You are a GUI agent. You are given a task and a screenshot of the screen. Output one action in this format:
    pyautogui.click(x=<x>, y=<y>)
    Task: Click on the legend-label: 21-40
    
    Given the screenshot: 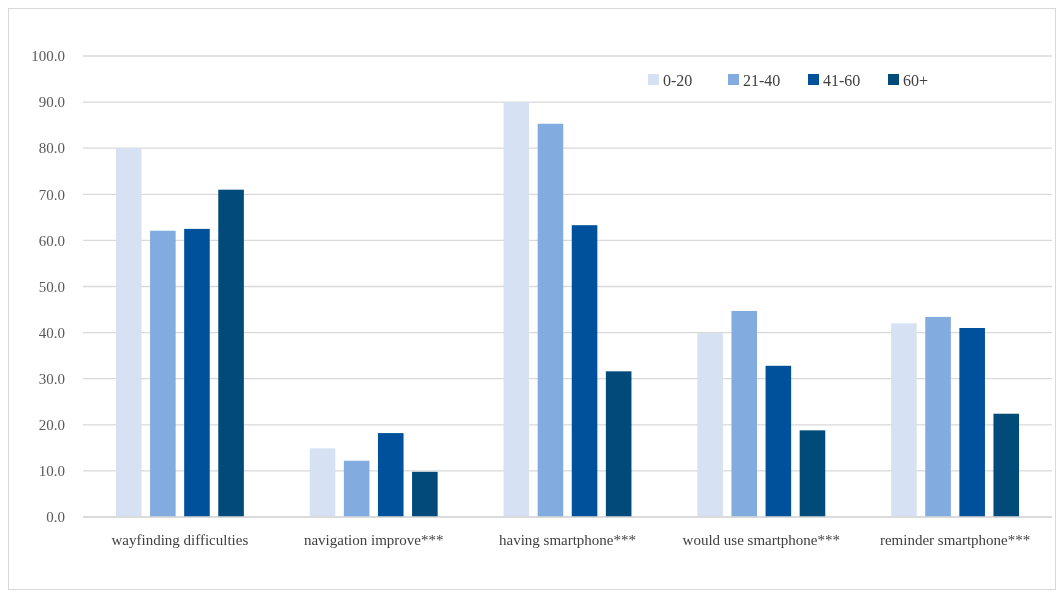 What is the action you would take?
    pyautogui.click(x=762, y=80)
    